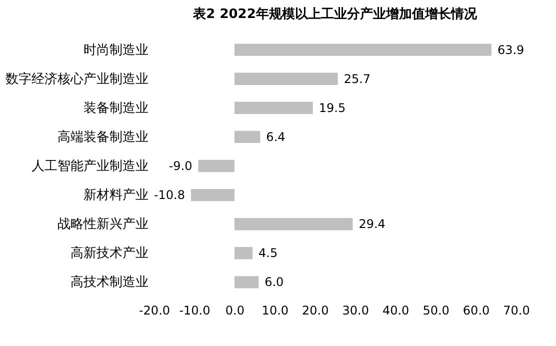 The height and width of the screenshot is (346, 556). I want to click on x-tick-label: 60.0, so click(476, 311).